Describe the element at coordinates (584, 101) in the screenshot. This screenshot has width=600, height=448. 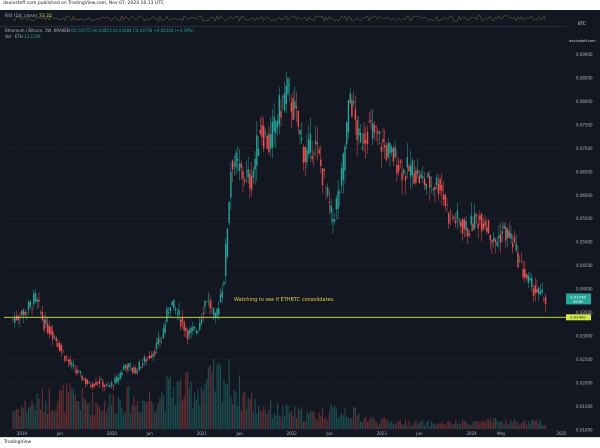
I see `y-tick-label: 0.08000` at that location.